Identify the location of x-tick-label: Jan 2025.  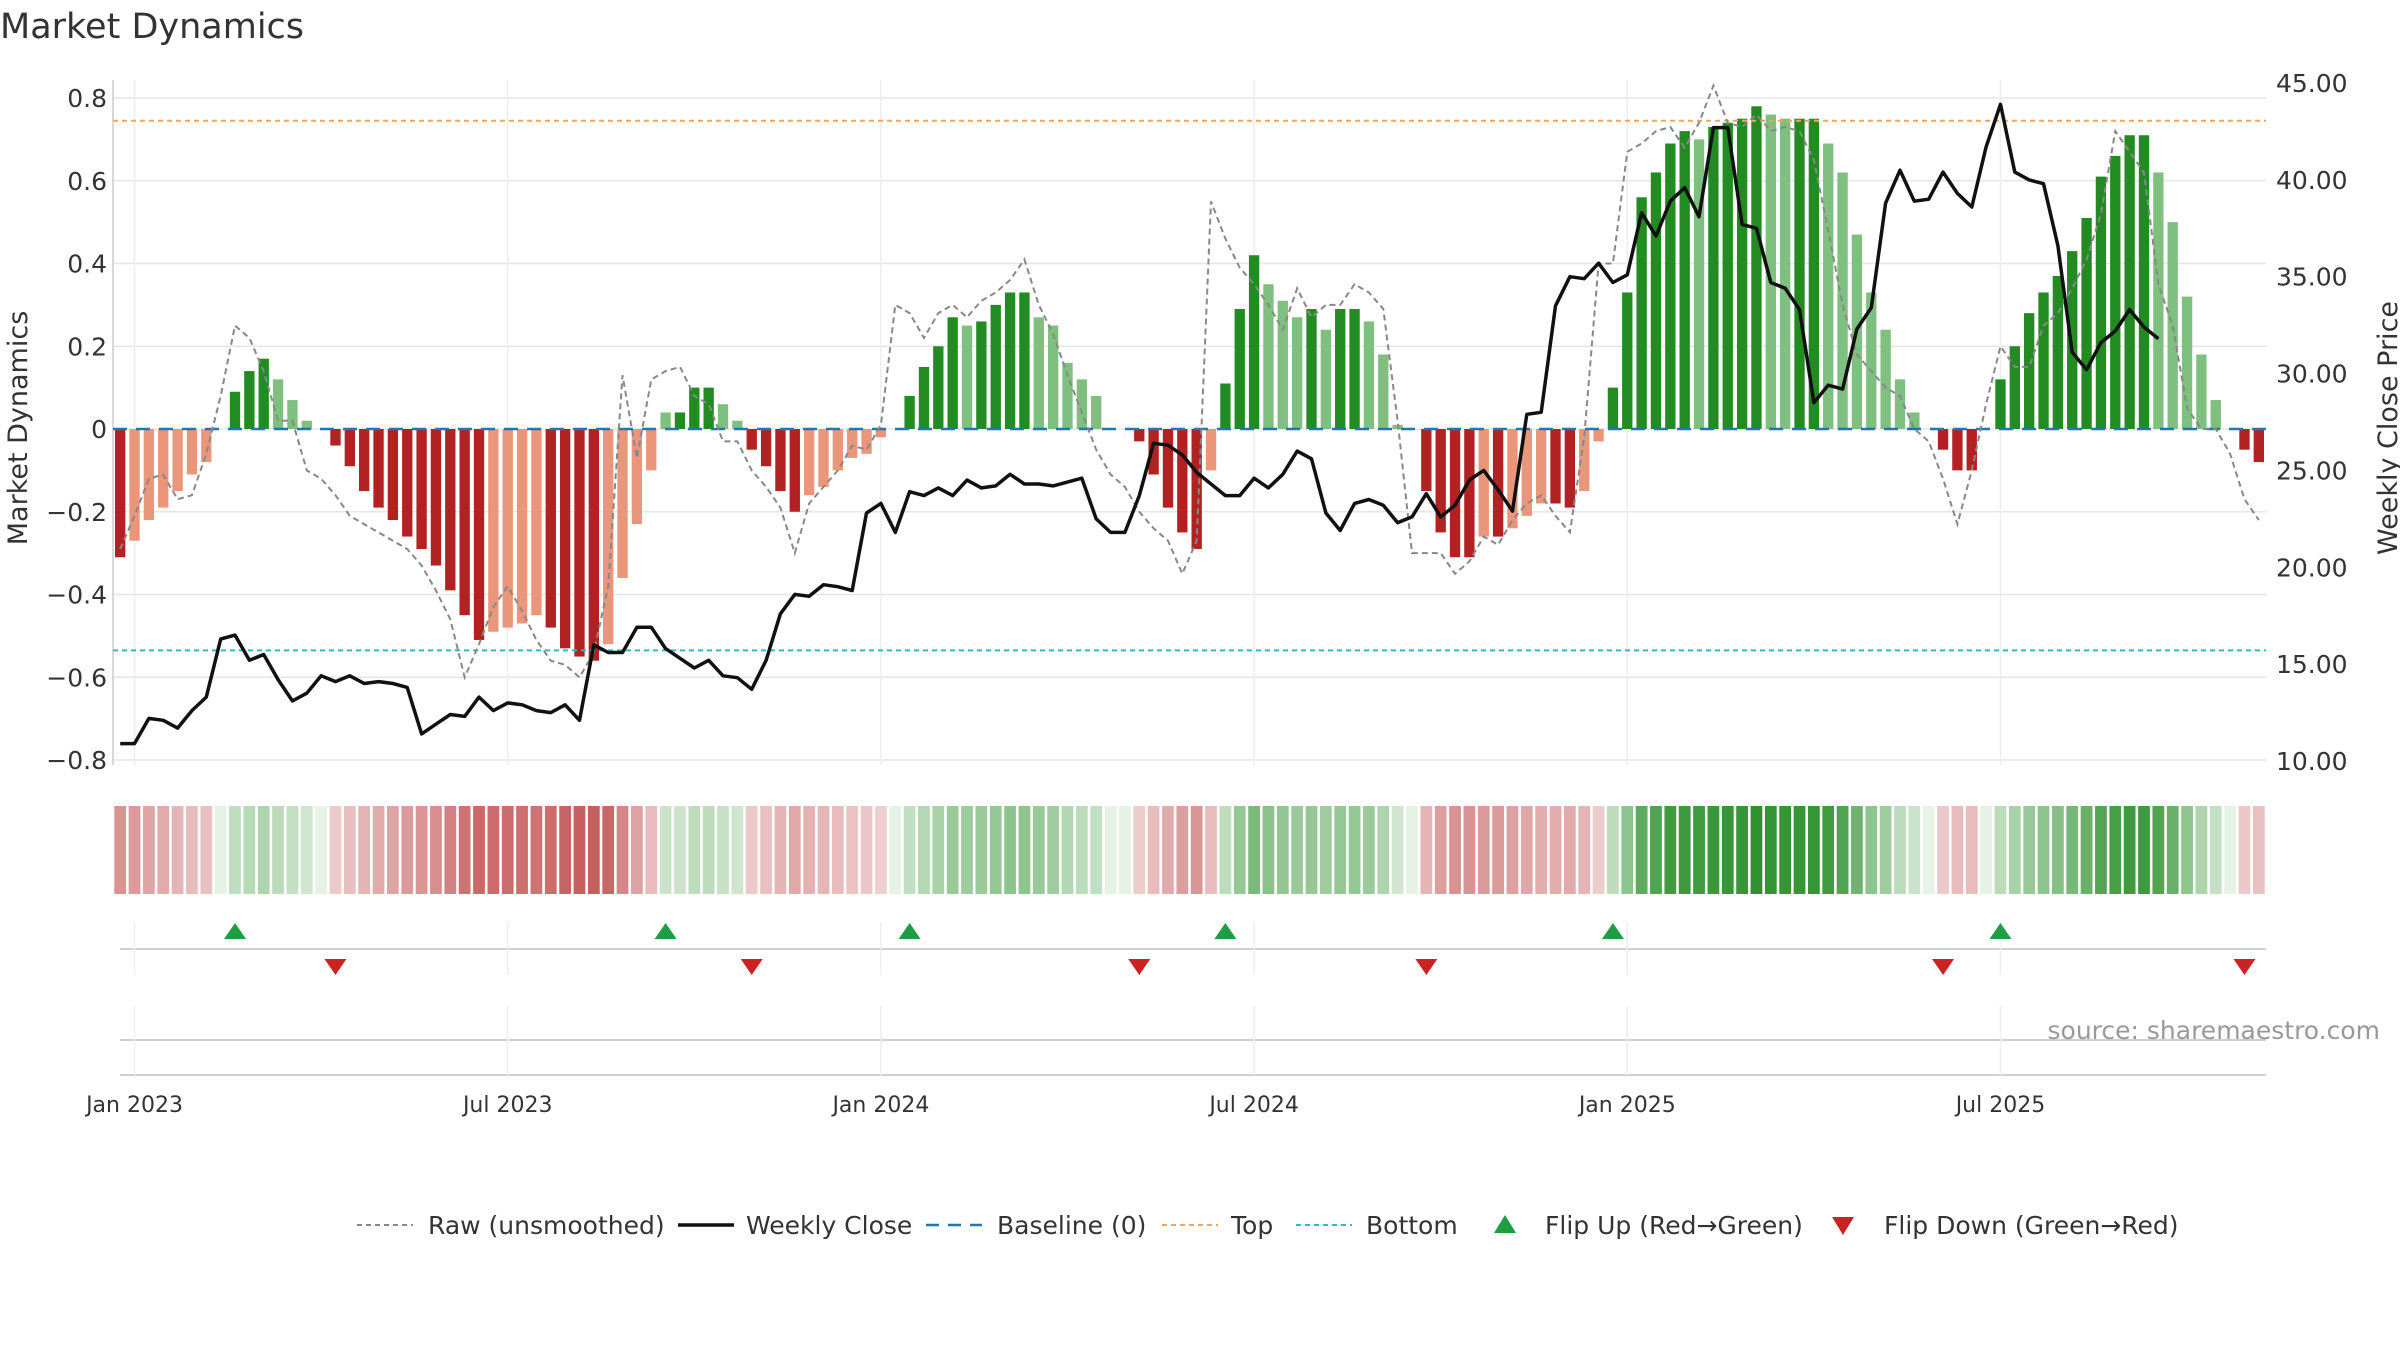
(1626, 1105).